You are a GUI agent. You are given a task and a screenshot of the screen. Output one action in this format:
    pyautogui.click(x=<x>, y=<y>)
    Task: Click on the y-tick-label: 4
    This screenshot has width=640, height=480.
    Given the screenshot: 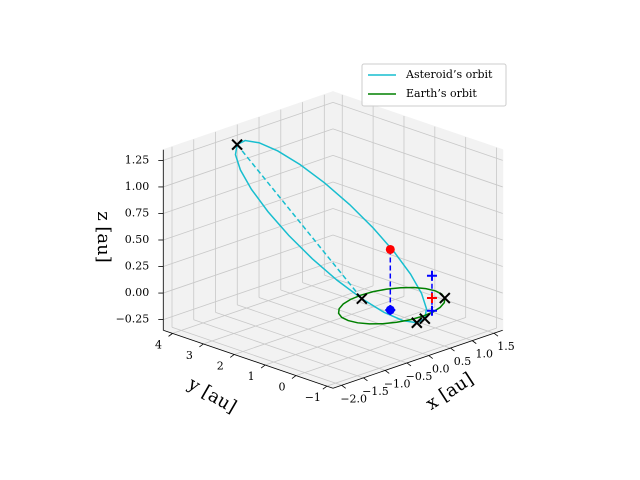 What is the action you would take?
    pyautogui.click(x=158, y=344)
    